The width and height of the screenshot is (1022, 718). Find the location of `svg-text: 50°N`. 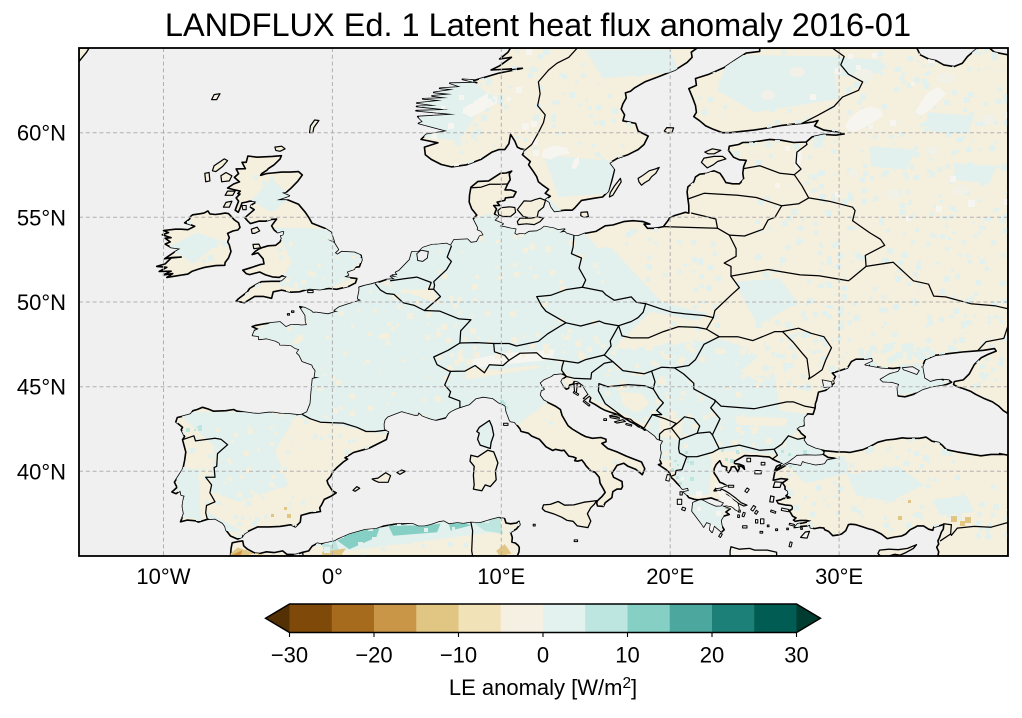

svg-text: 50°N is located at coordinates (41, 302).